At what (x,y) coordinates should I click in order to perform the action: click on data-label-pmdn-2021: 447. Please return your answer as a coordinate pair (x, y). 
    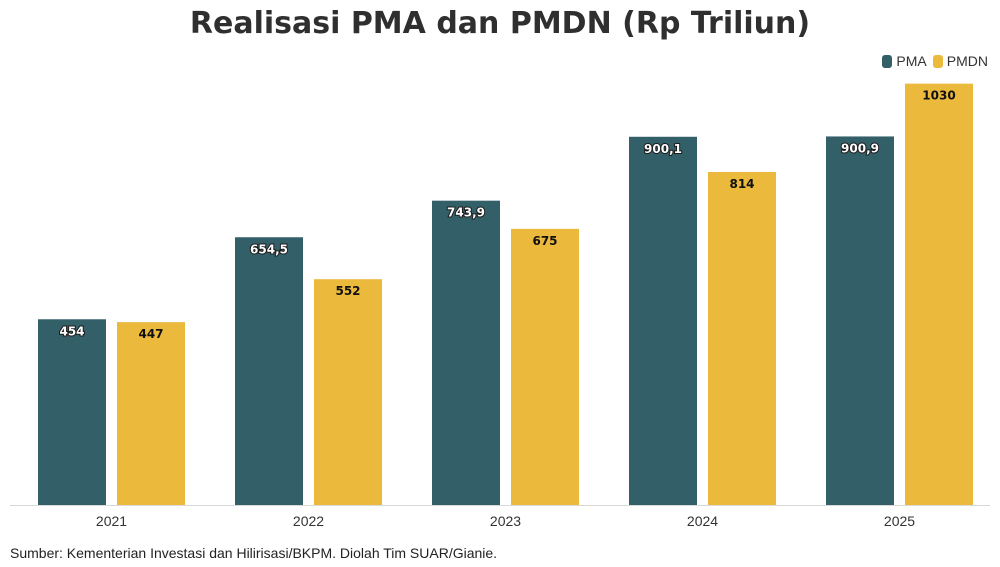
    Looking at the image, I should click on (150, 334).